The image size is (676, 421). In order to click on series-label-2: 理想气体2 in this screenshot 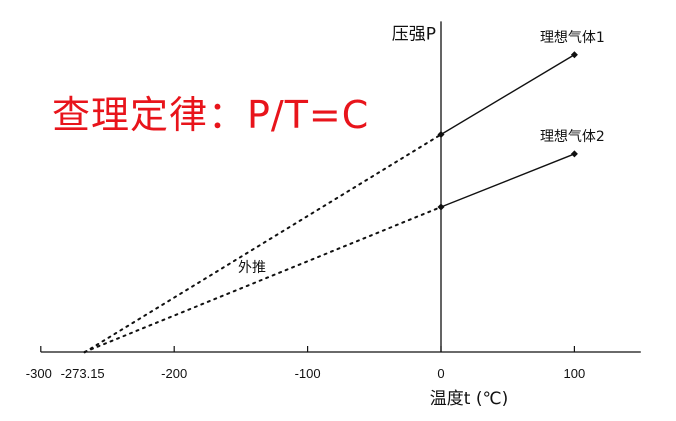, I will do `click(572, 137)`.